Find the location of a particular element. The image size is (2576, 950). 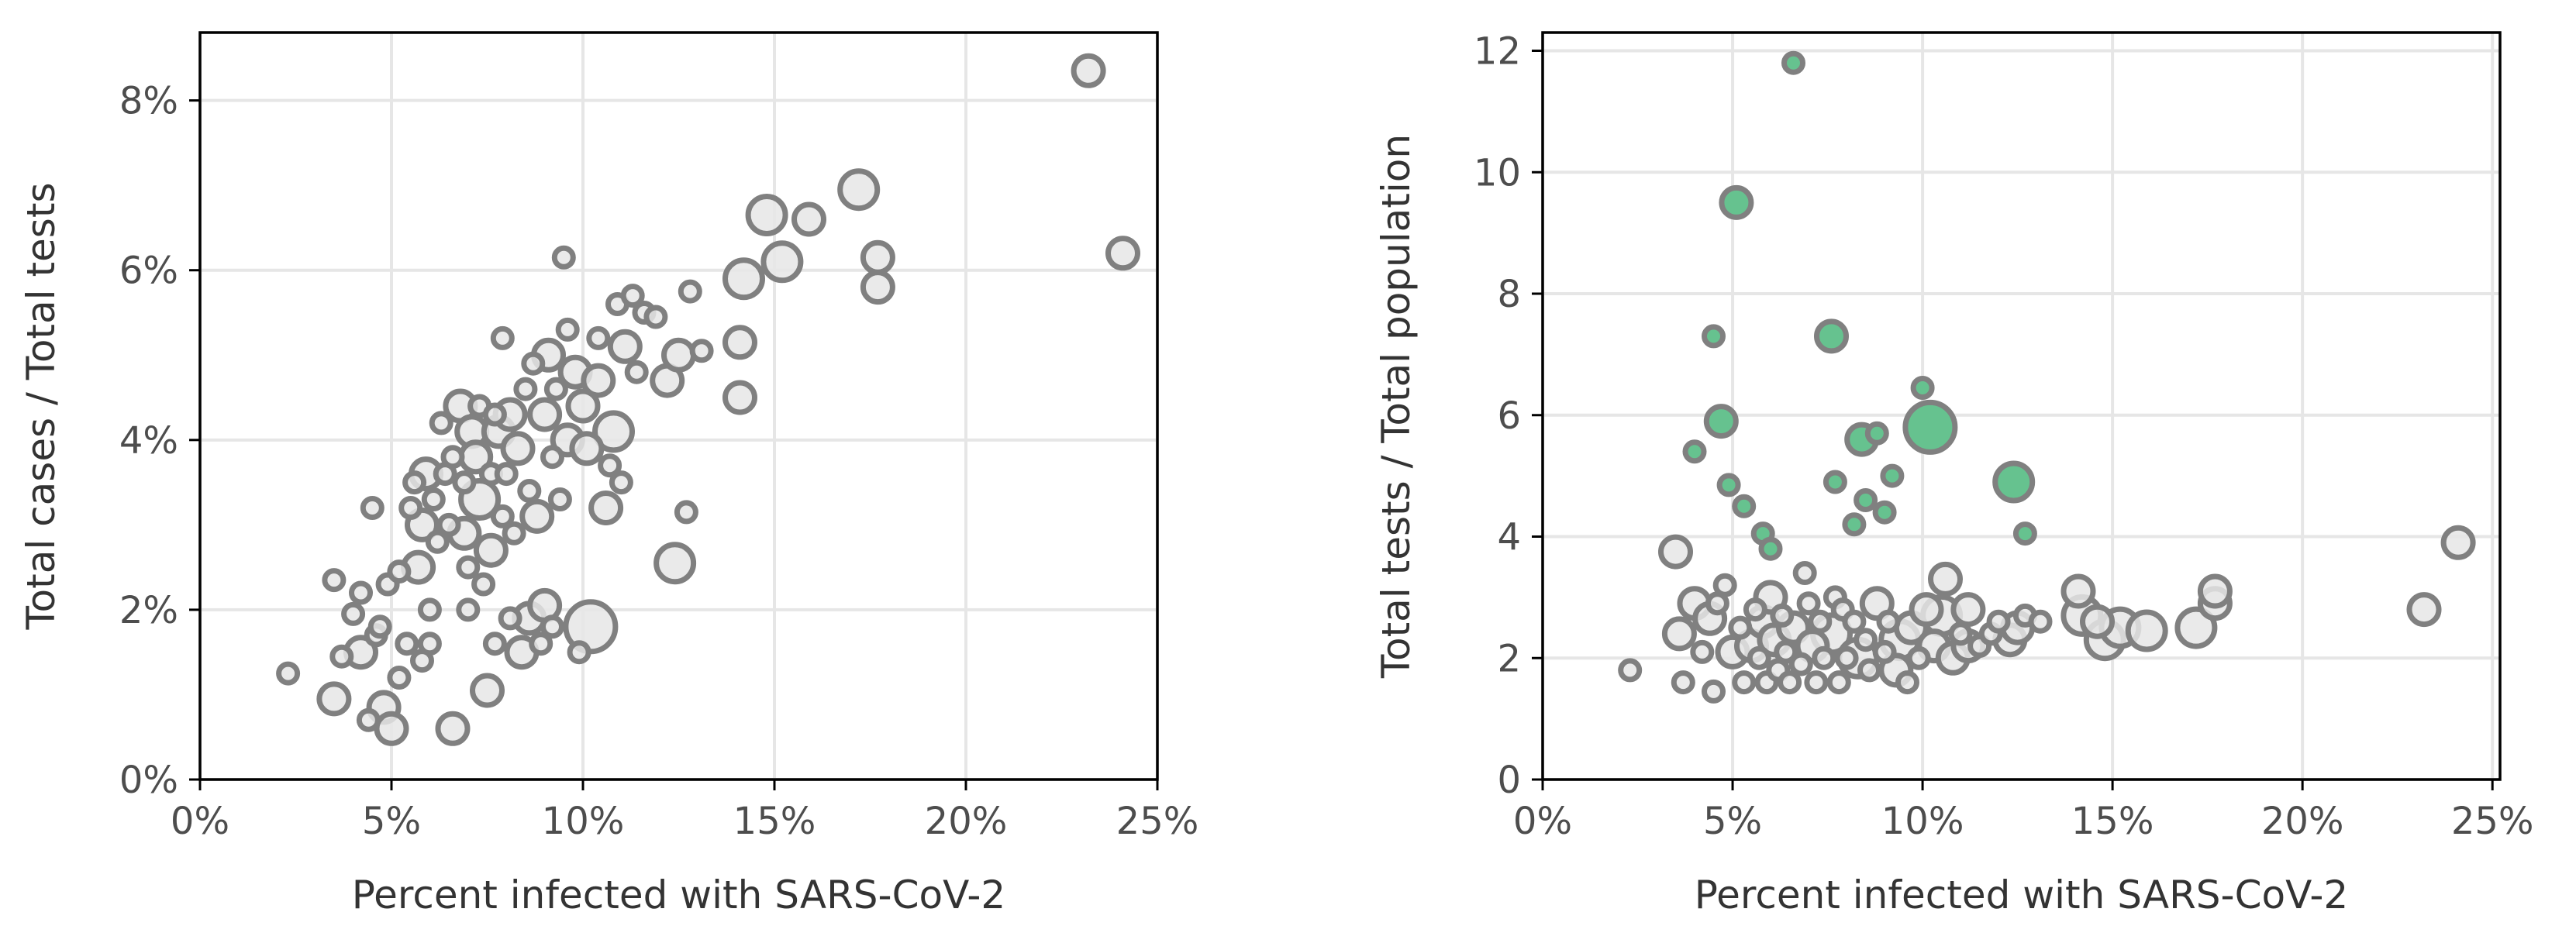

right-y-tick-label: 0 is located at coordinates (1509, 780).